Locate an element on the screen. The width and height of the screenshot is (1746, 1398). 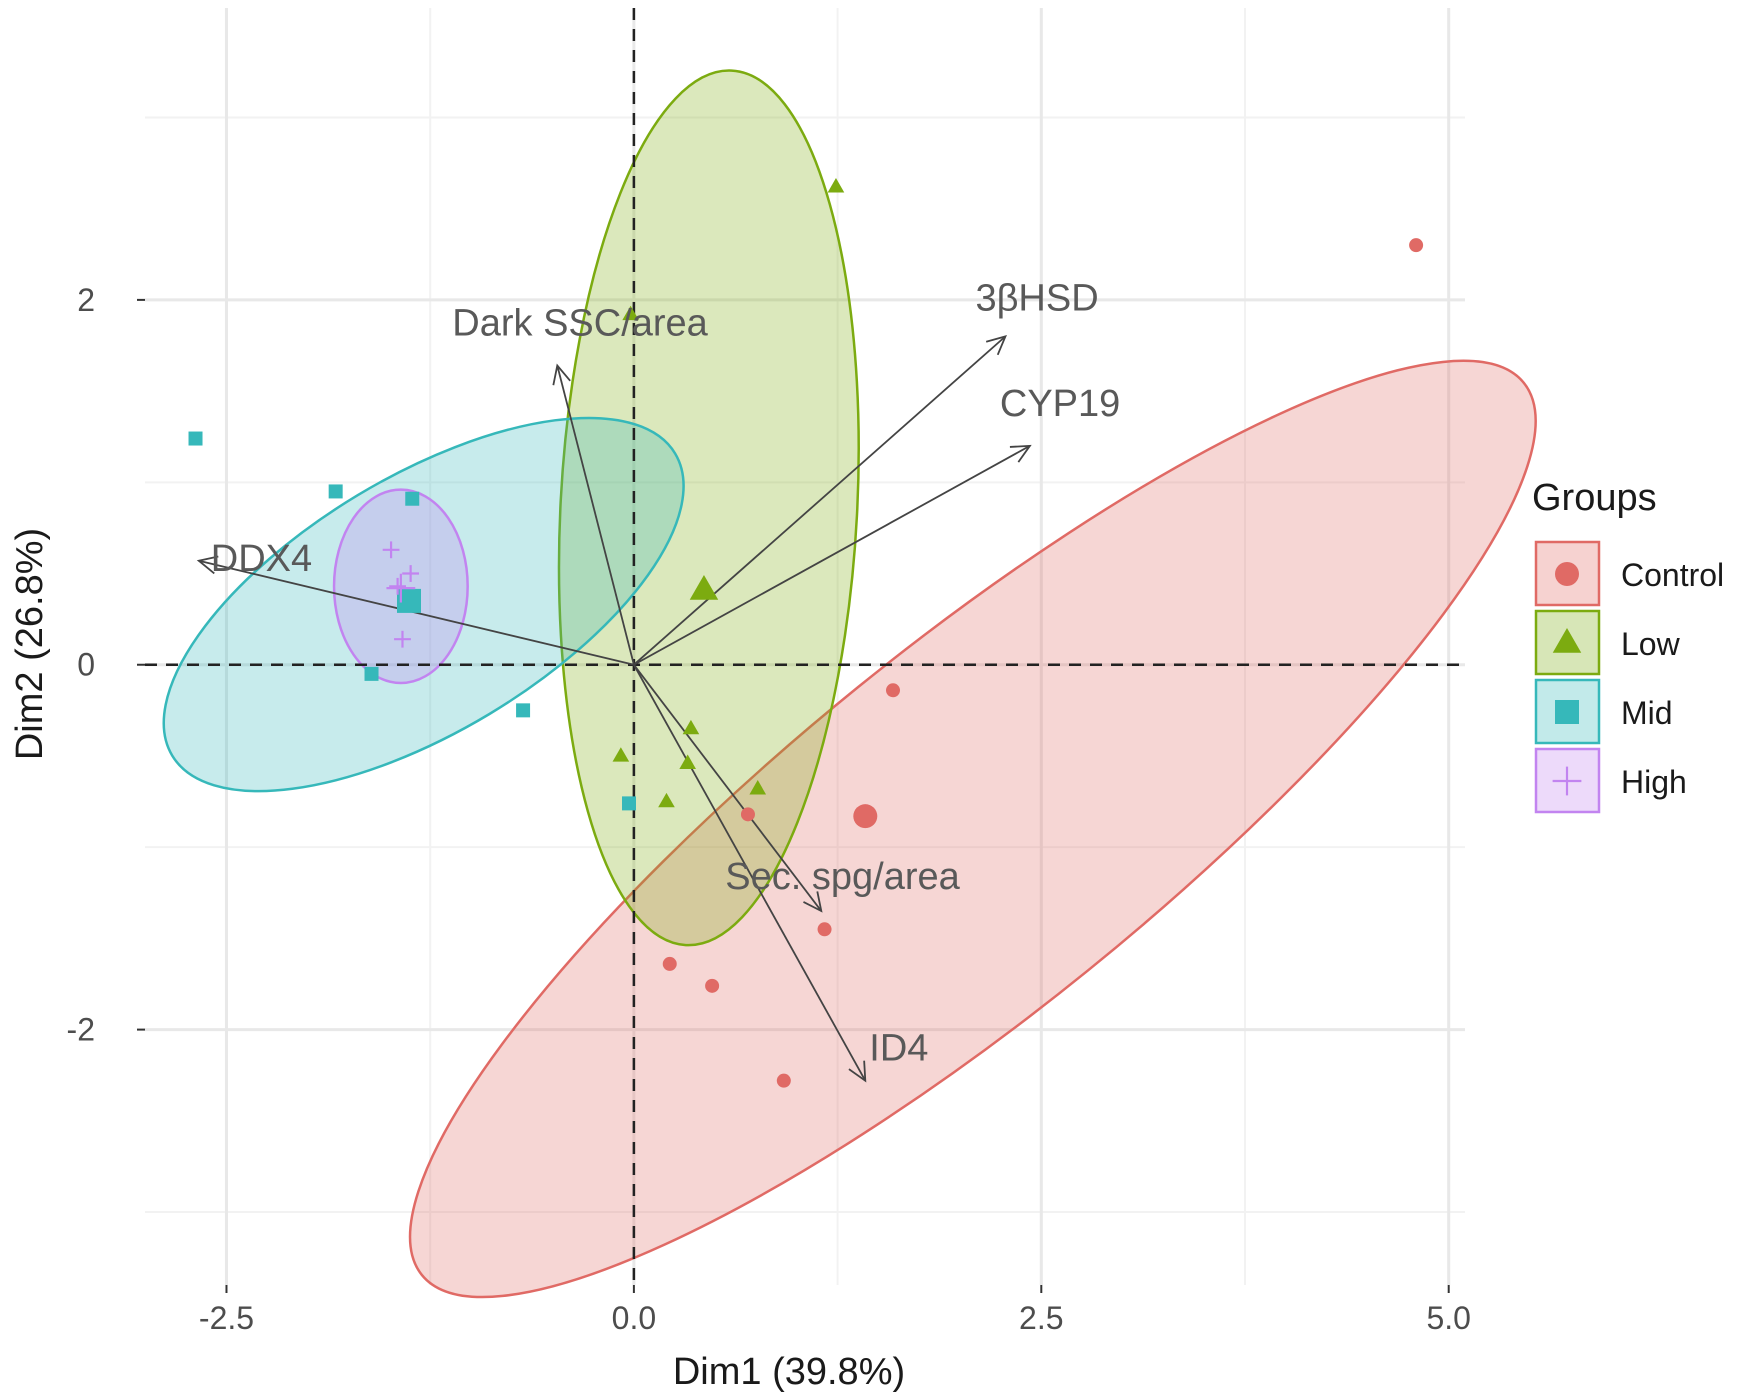
legend-marker-control is located at coordinates (1567, 574).